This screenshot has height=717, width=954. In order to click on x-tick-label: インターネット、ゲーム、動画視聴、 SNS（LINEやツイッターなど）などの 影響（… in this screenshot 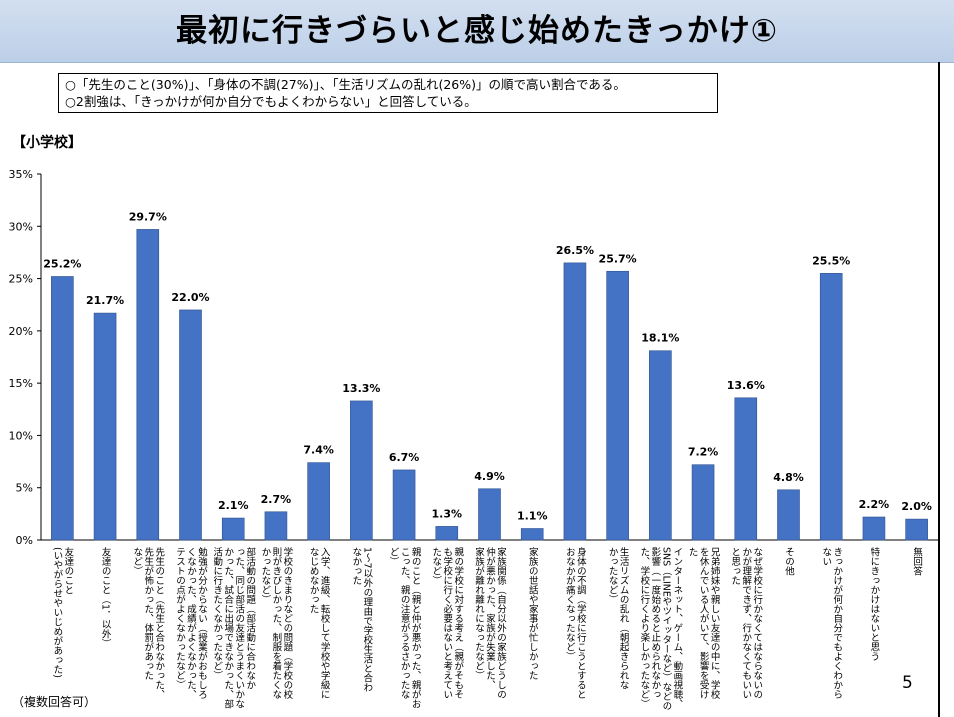, I will do `click(660, 629)`.